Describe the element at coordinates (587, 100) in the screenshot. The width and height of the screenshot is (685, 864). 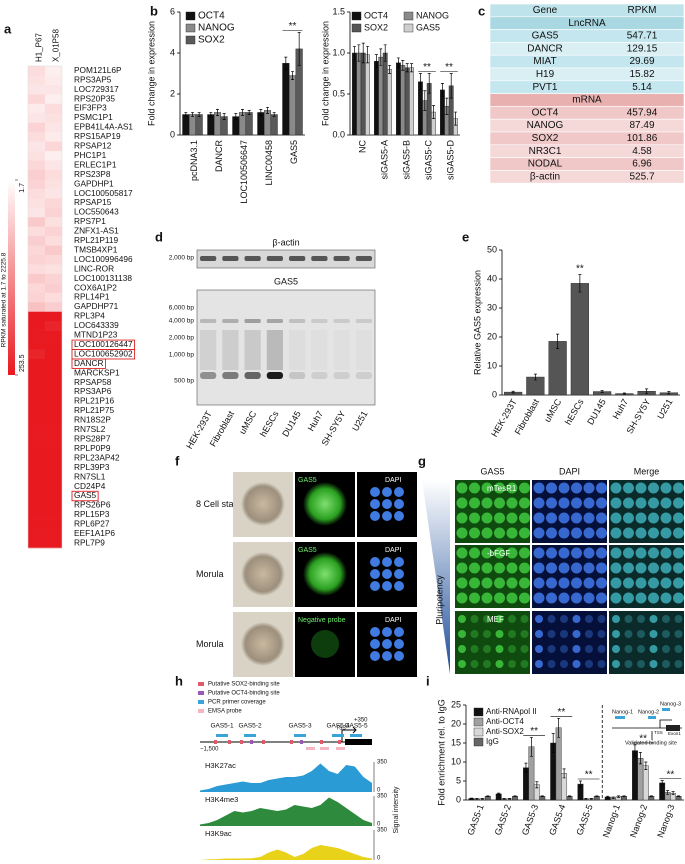
I see `table-section: mRNA` at that location.